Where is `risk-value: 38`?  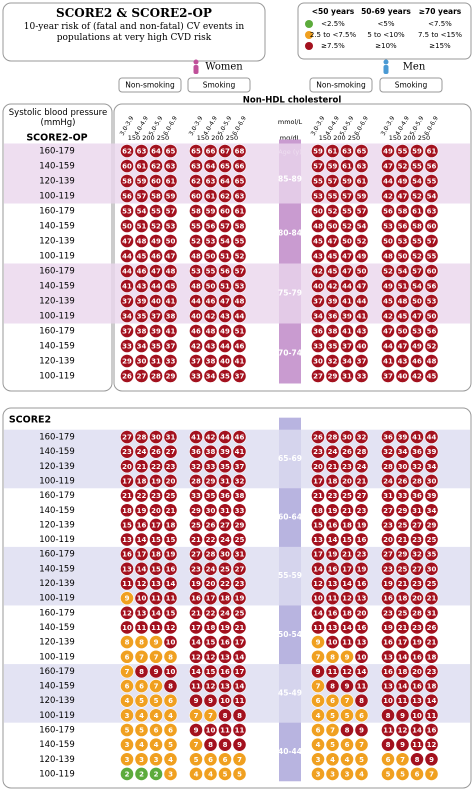 risk-value: 38 is located at coordinates (171, 317).